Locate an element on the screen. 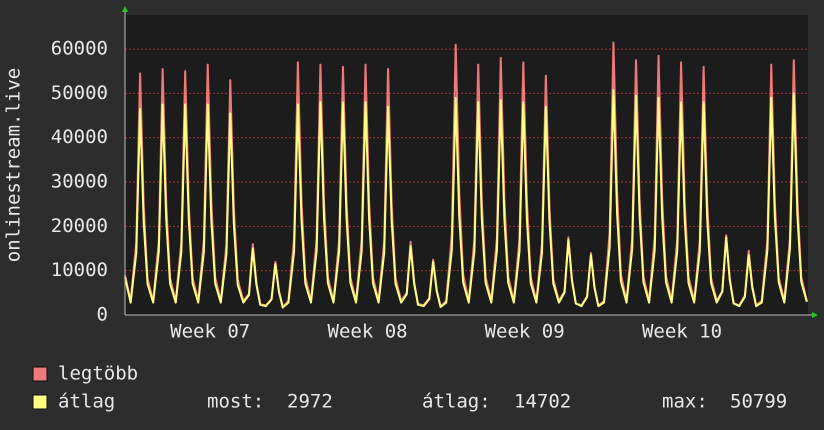 This screenshot has width=824, height=430. stat-label: most: is located at coordinates (235, 402).